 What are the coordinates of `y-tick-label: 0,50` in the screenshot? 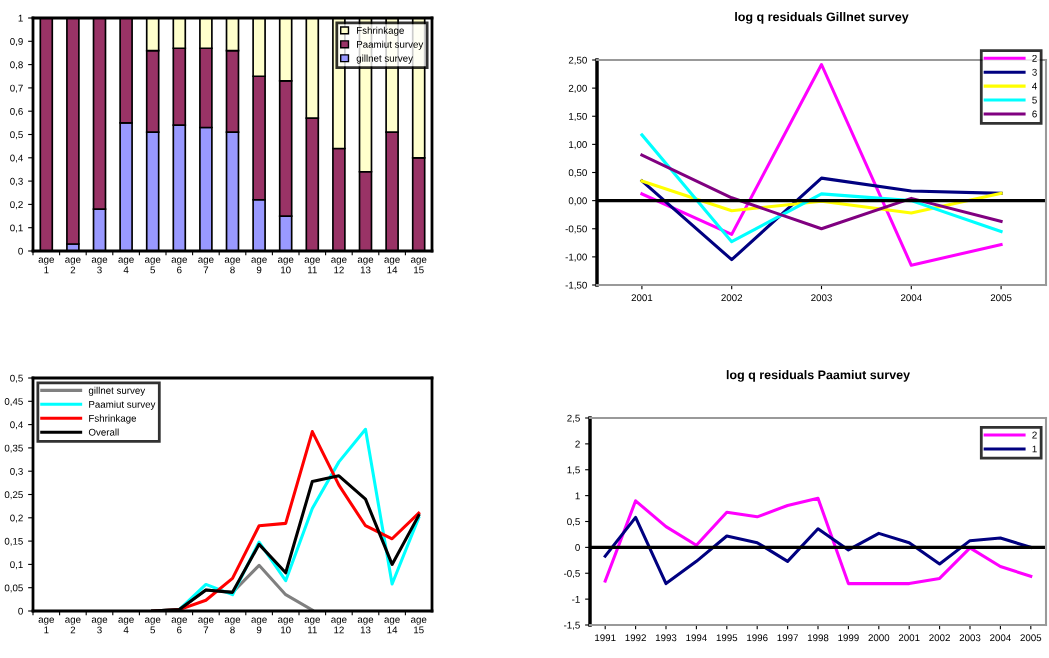 It's located at (577, 173).